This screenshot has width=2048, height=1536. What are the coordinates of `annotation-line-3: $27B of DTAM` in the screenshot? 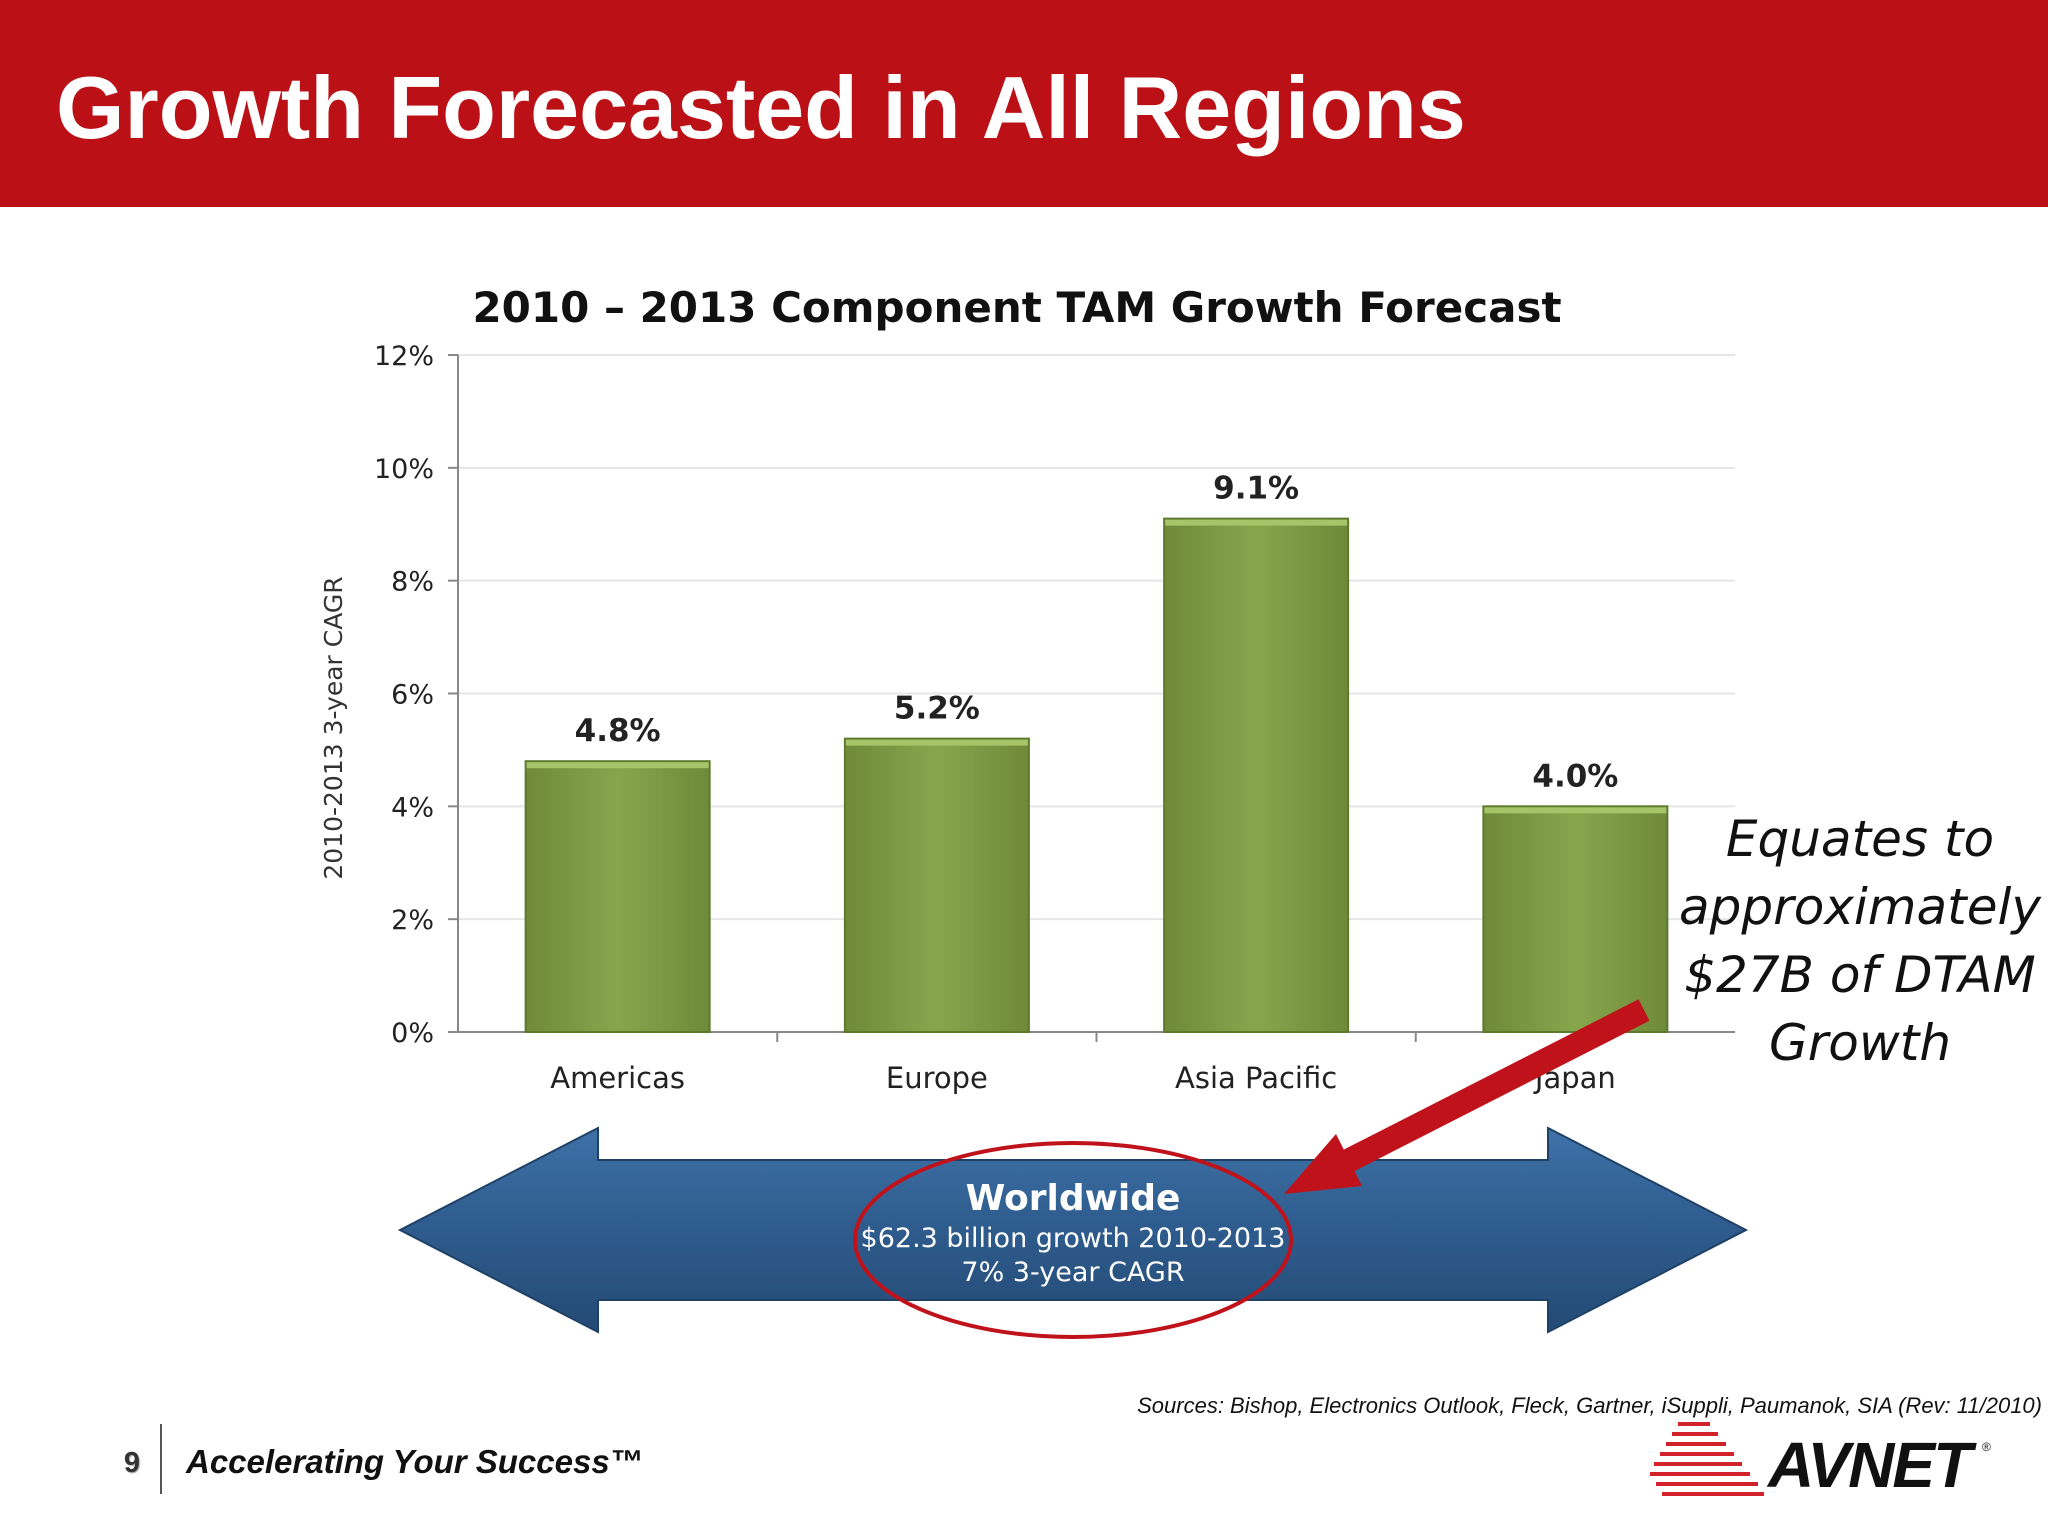 It's located at (1860, 975).